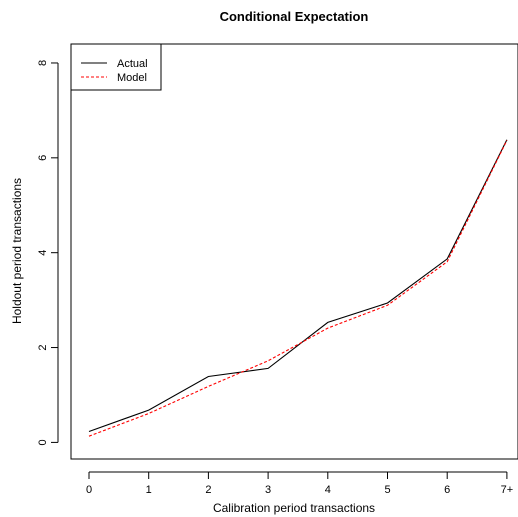 The height and width of the screenshot is (517, 518). Describe the element at coordinates (43, 63) in the screenshot. I see `y-tick-label: 8` at that location.